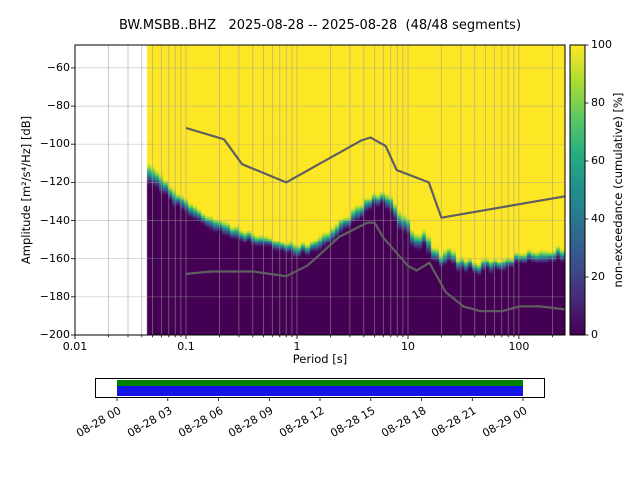 This screenshot has height=480, width=640. Describe the element at coordinates (54, 296) in the screenshot. I see `y-tick-label: −180` at that location.